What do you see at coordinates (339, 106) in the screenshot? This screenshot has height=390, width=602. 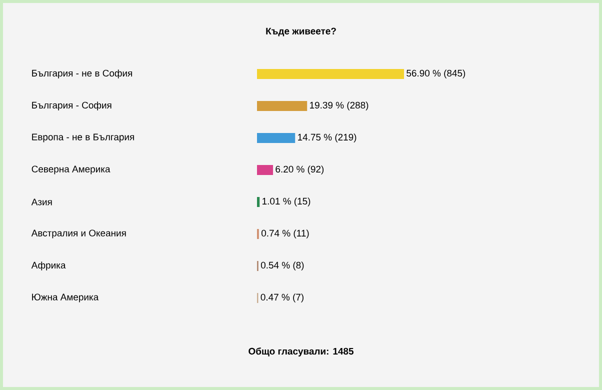 I see `data-label: 19.39 % (288)` at bounding box center [339, 106].